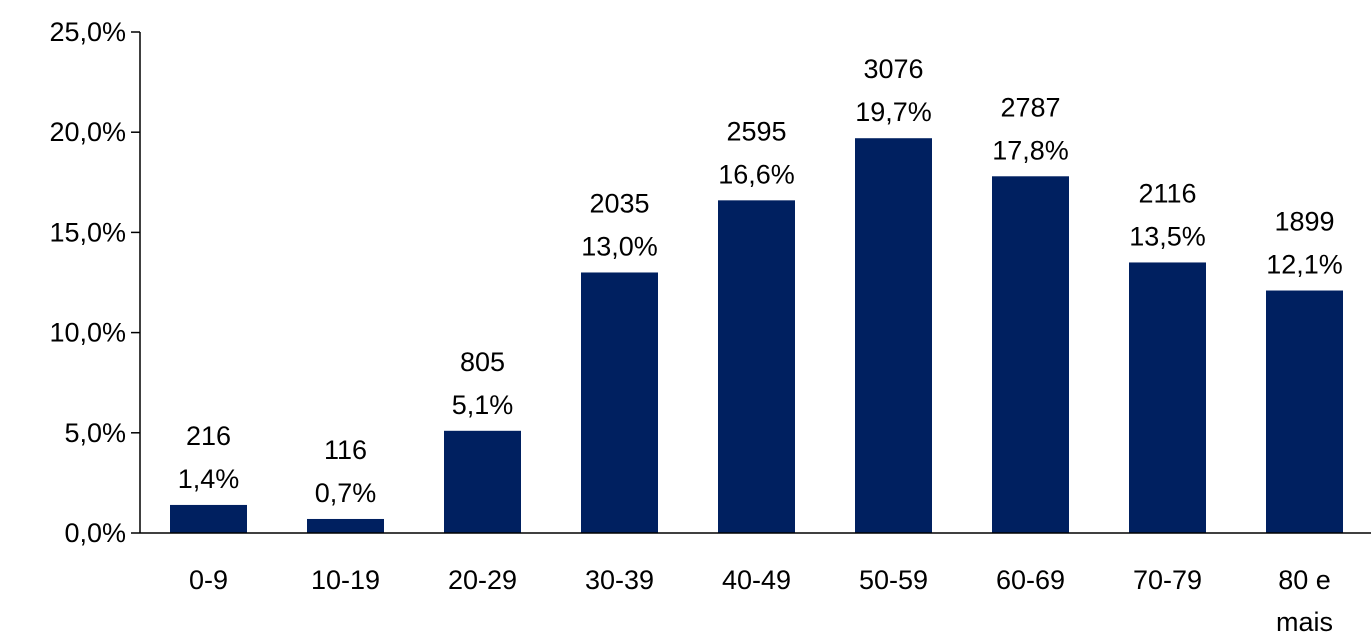 The height and width of the screenshot is (640, 1371). I want to click on y-tick-label: 15,0%, so click(87, 232).